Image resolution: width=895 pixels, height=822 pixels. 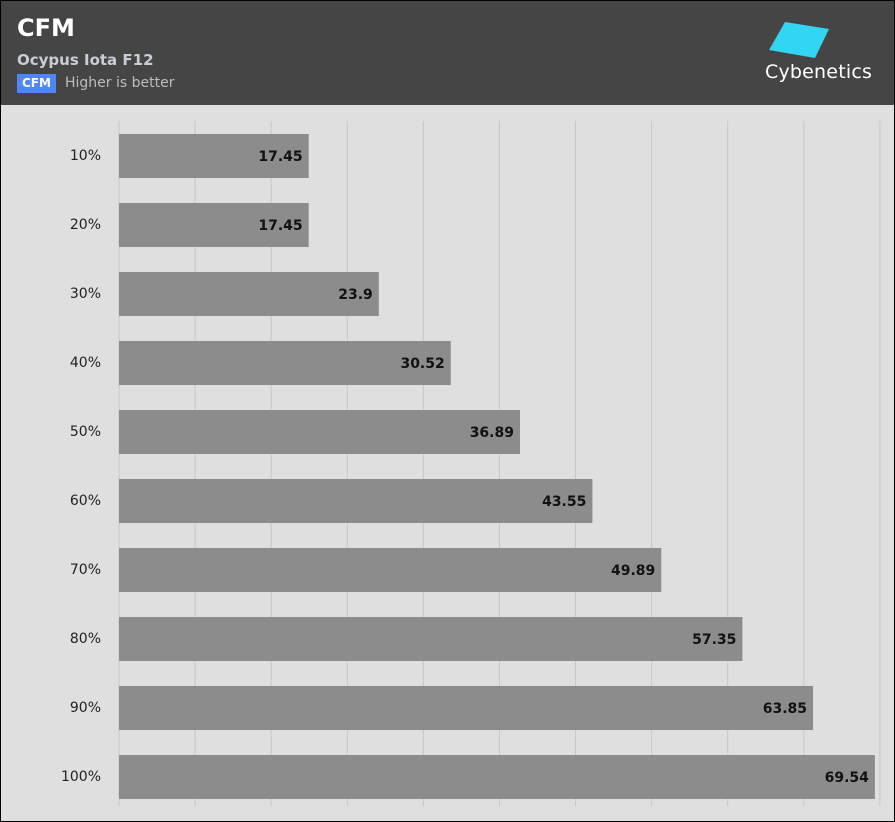 I want to click on category-labels: 10% 20% 30% 40% 50% 60% 70% 80% 90% 100%, so click(x=81, y=466).